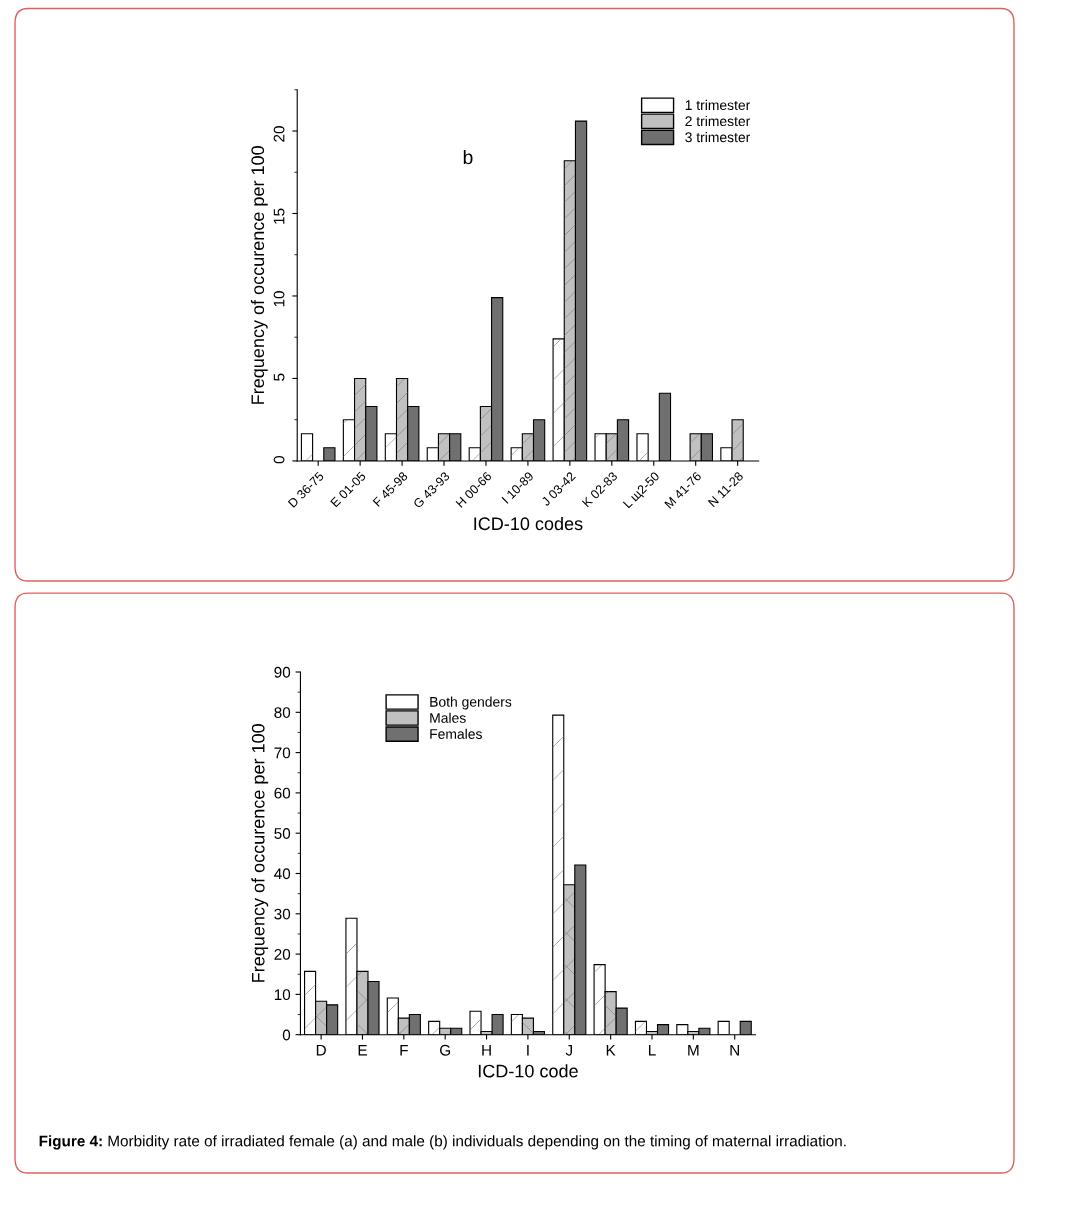  I want to click on y-tick-label: 30, so click(282, 914).